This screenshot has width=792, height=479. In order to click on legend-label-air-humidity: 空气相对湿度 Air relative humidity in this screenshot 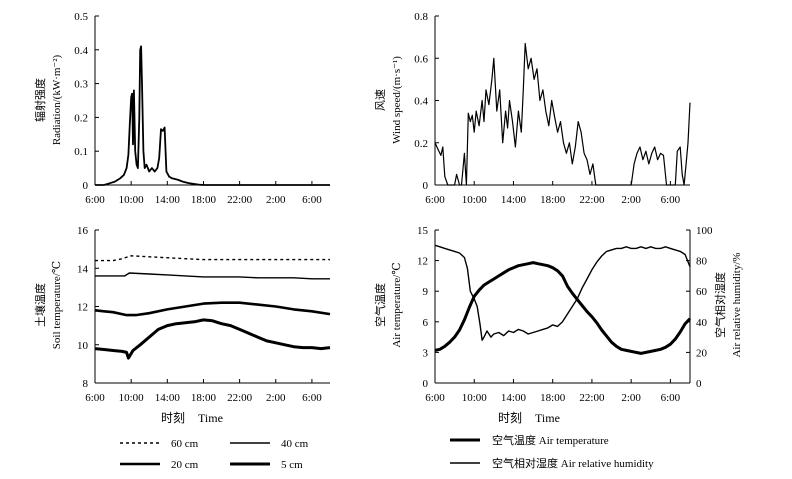, I will do `click(573, 463)`.